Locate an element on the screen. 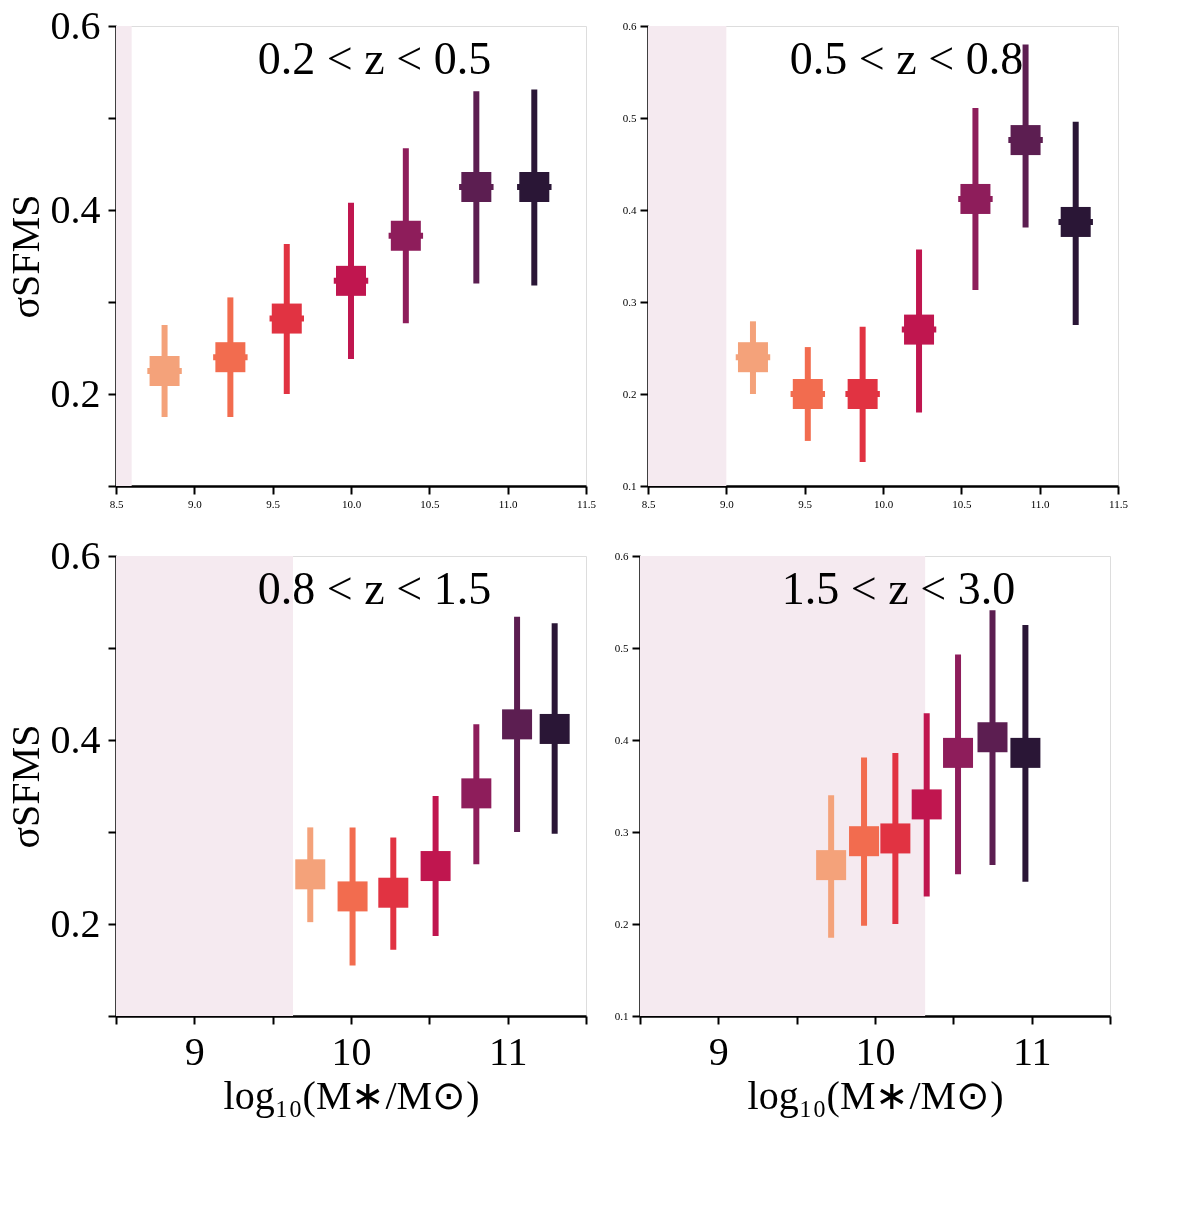 This screenshot has width=1200, height=1208. chart-title: 0.5 < z < 0.8 is located at coordinates (906, 58).